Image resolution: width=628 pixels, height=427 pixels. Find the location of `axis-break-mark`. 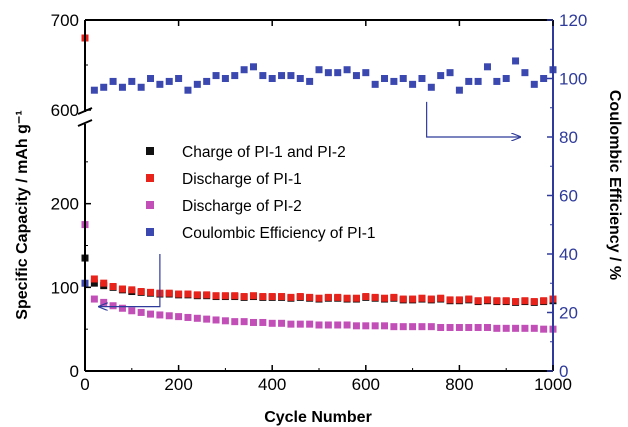

axis-break-mark is located at coordinates (85, 111).